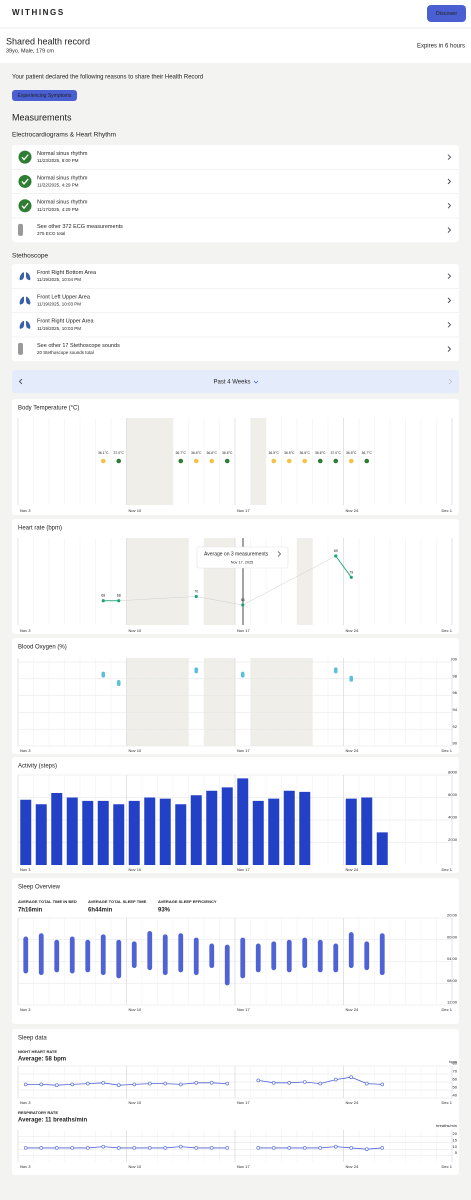 The image size is (471, 1200). What do you see at coordinates (450, 381) in the screenshot?
I see `next-period` at bounding box center [450, 381].